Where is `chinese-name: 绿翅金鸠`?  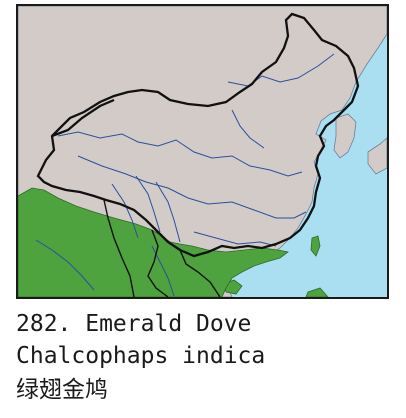
chinese-name: 绿翅金鸠 is located at coordinates (62, 390).